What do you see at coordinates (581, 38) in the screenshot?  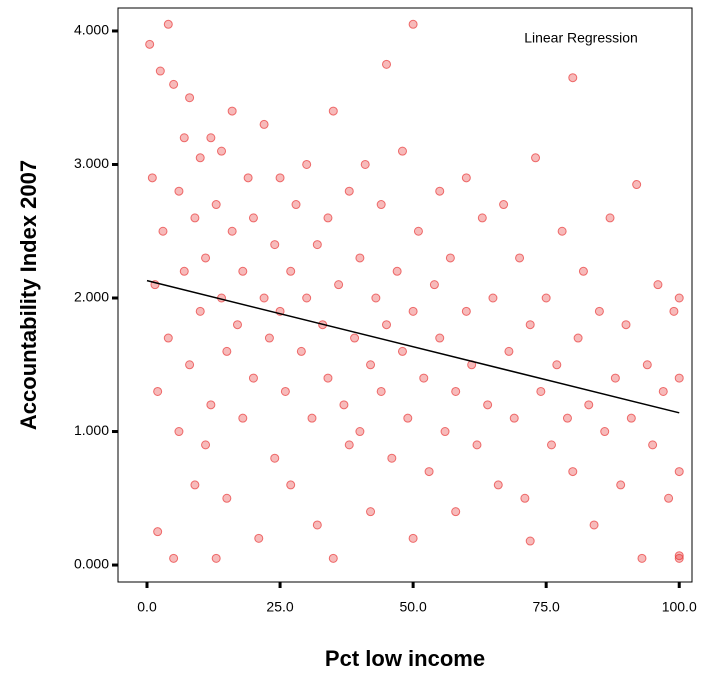 I see `annotation: Linear Regression` at bounding box center [581, 38].